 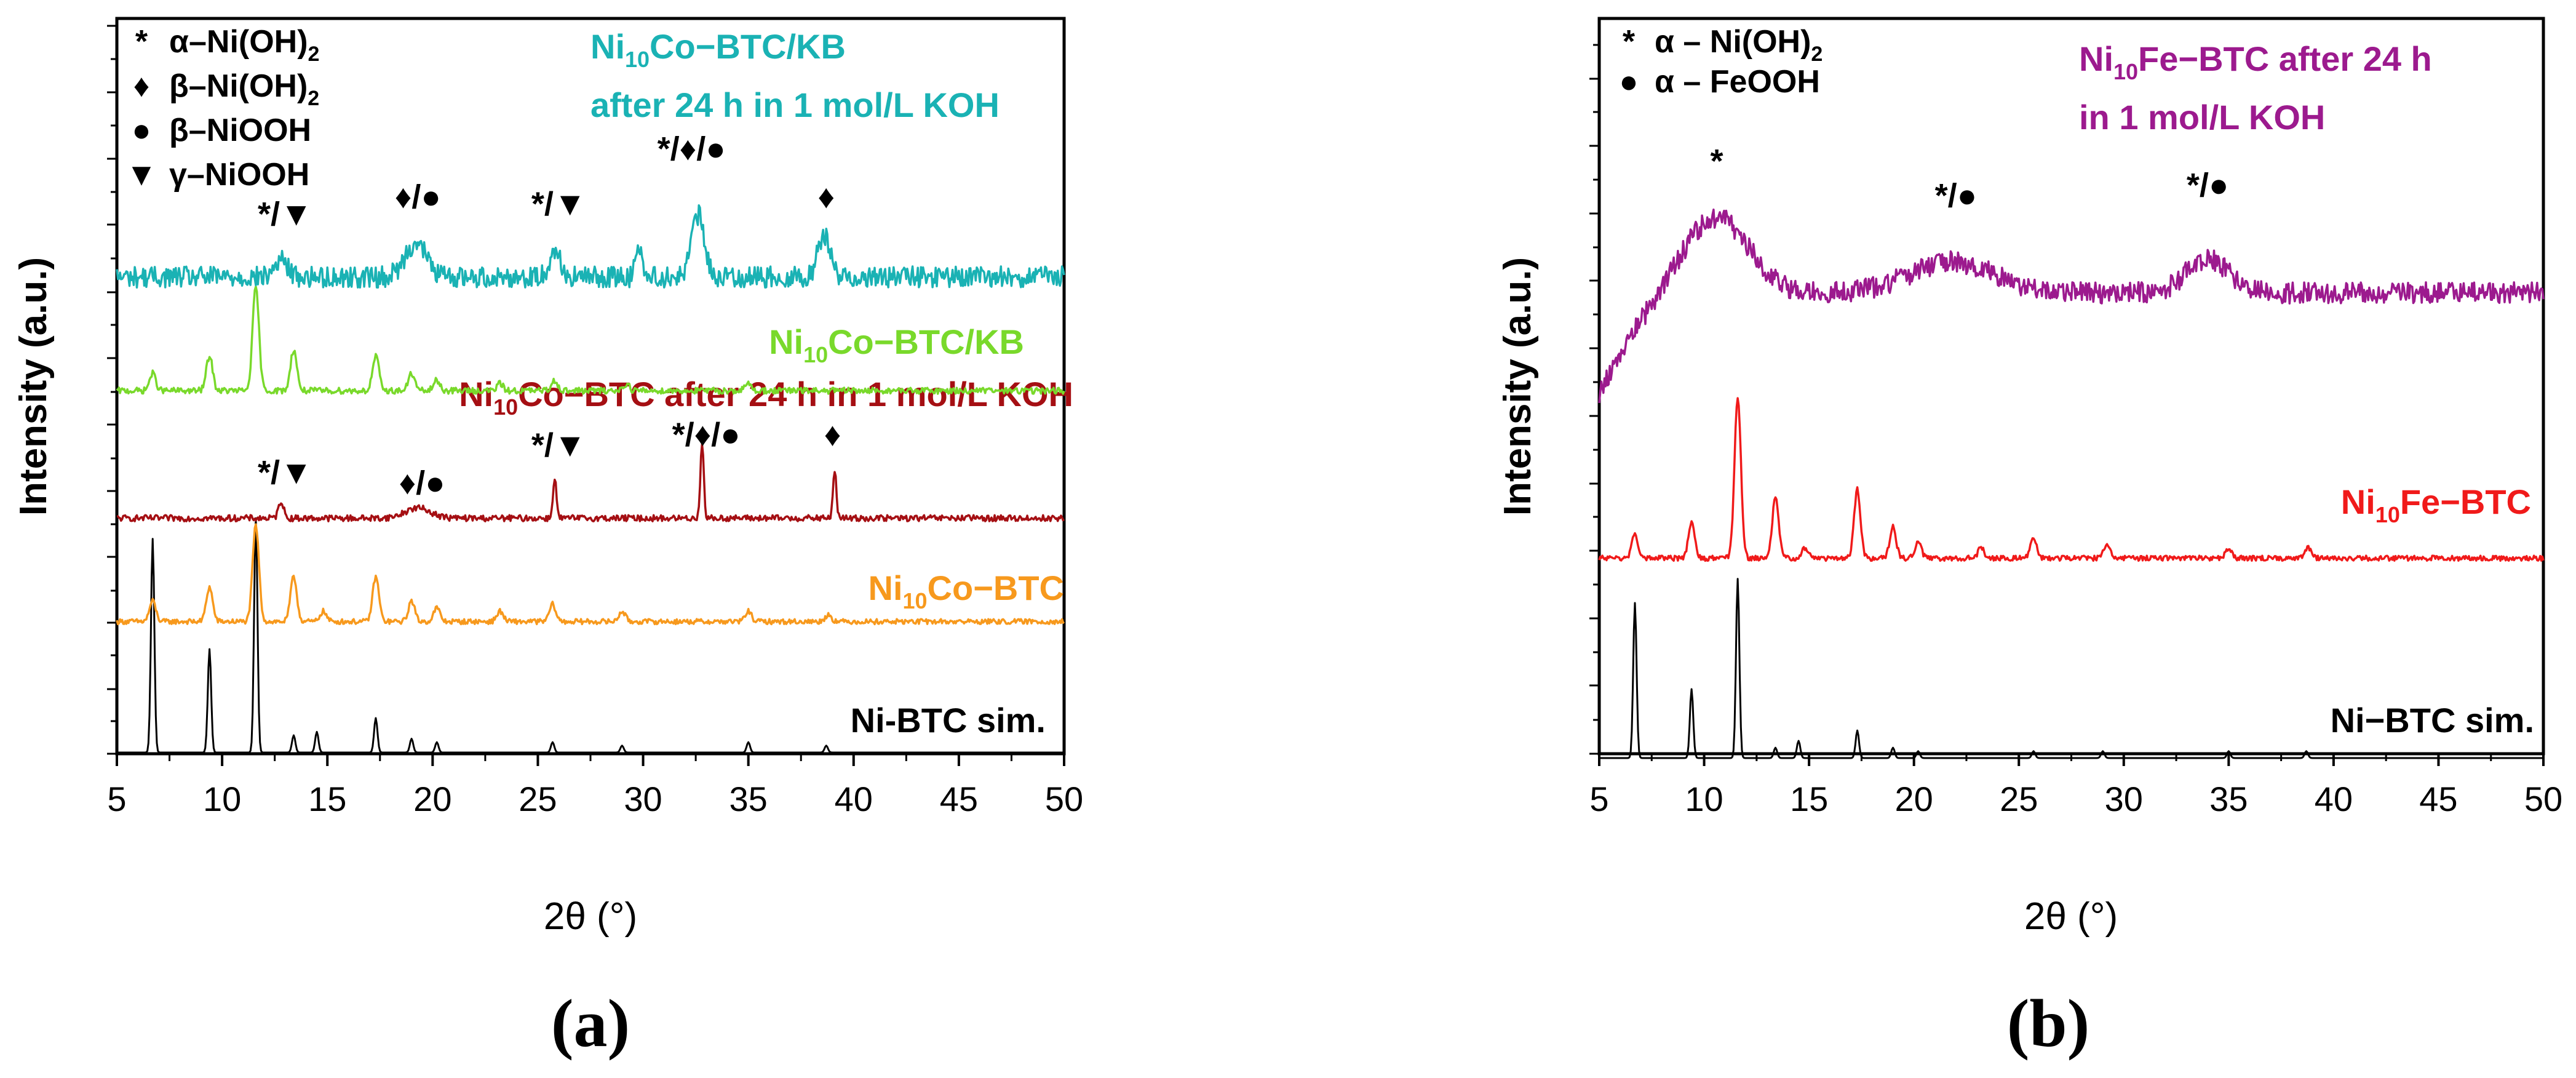 I want to click on series-label-line2: after 24 h in 1 mol/L KOH, so click(x=795, y=105).